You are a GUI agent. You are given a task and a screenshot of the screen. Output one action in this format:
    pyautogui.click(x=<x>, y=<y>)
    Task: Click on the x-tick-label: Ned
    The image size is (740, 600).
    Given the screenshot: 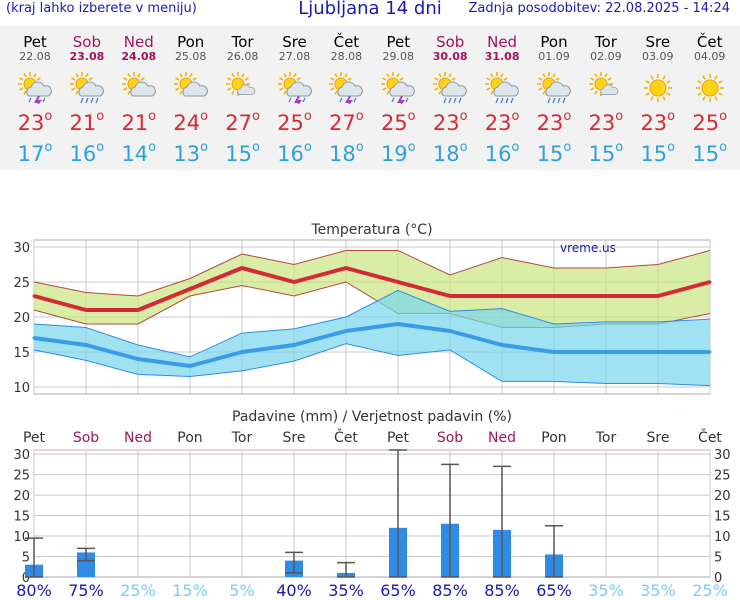 What is the action you would take?
    pyautogui.click(x=502, y=438)
    